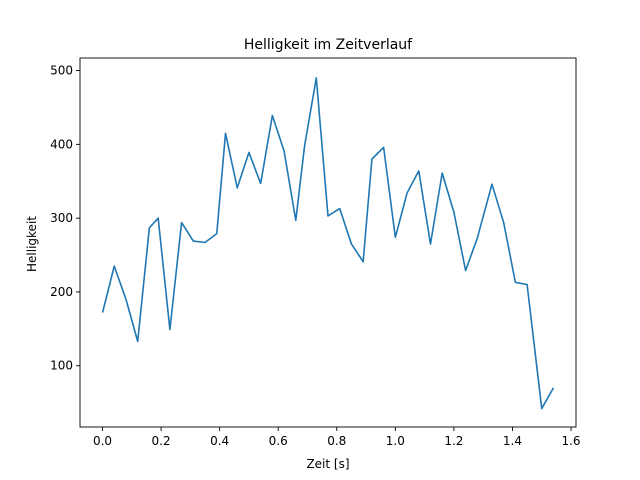  What do you see at coordinates (61, 144) in the screenshot?
I see `y-tick-label: 400` at bounding box center [61, 144].